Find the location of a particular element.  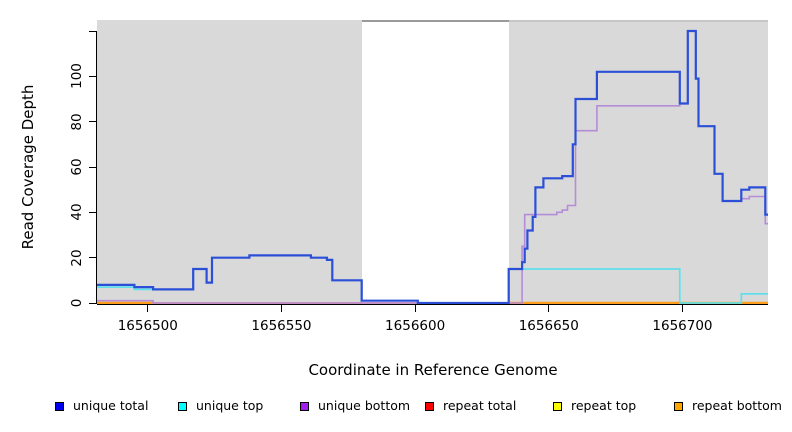

y-tick-label: 60 is located at coordinates (77, 167).